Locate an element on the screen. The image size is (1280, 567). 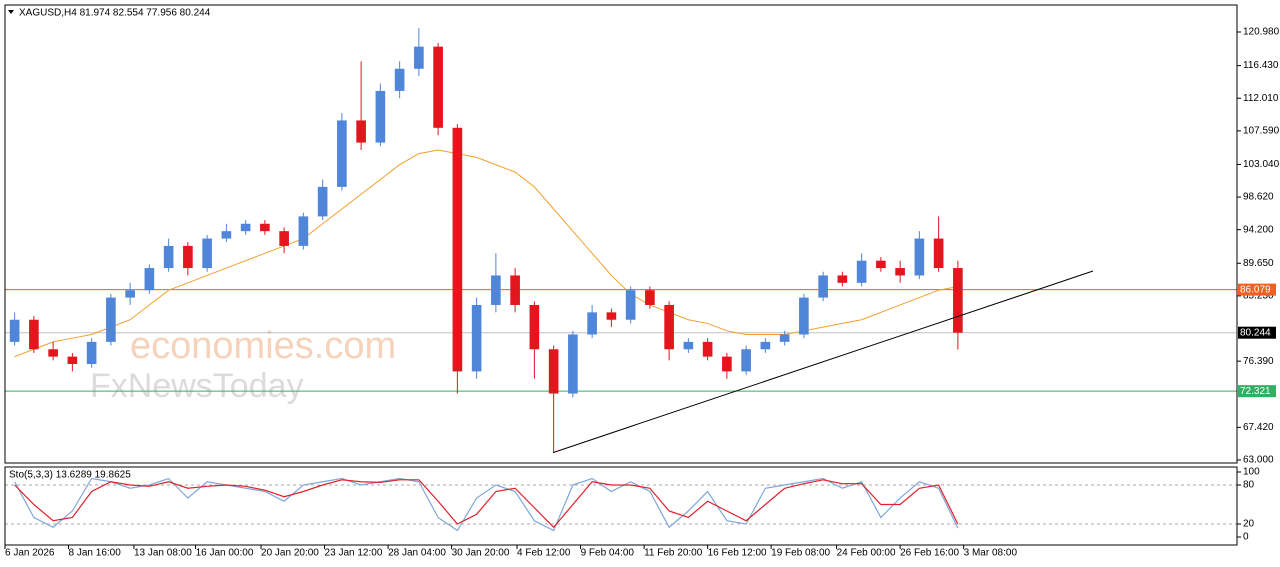
sub-frame is located at coordinates (621, 506).